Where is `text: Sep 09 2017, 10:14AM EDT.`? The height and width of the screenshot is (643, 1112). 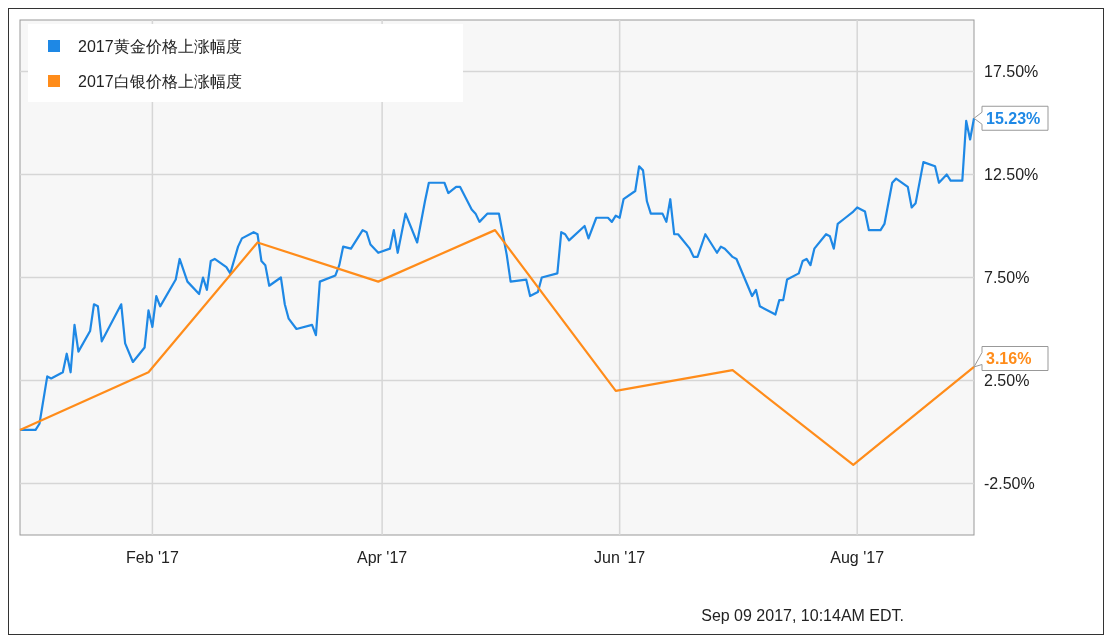
text: Sep 09 2017, 10:14AM EDT. is located at coordinates (802, 615).